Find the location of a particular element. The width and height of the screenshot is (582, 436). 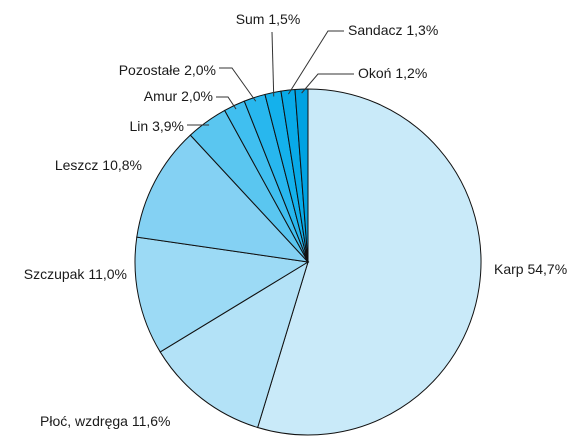

slice-label: Płoć, wzdręga 11,6% is located at coordinates (105, 421).